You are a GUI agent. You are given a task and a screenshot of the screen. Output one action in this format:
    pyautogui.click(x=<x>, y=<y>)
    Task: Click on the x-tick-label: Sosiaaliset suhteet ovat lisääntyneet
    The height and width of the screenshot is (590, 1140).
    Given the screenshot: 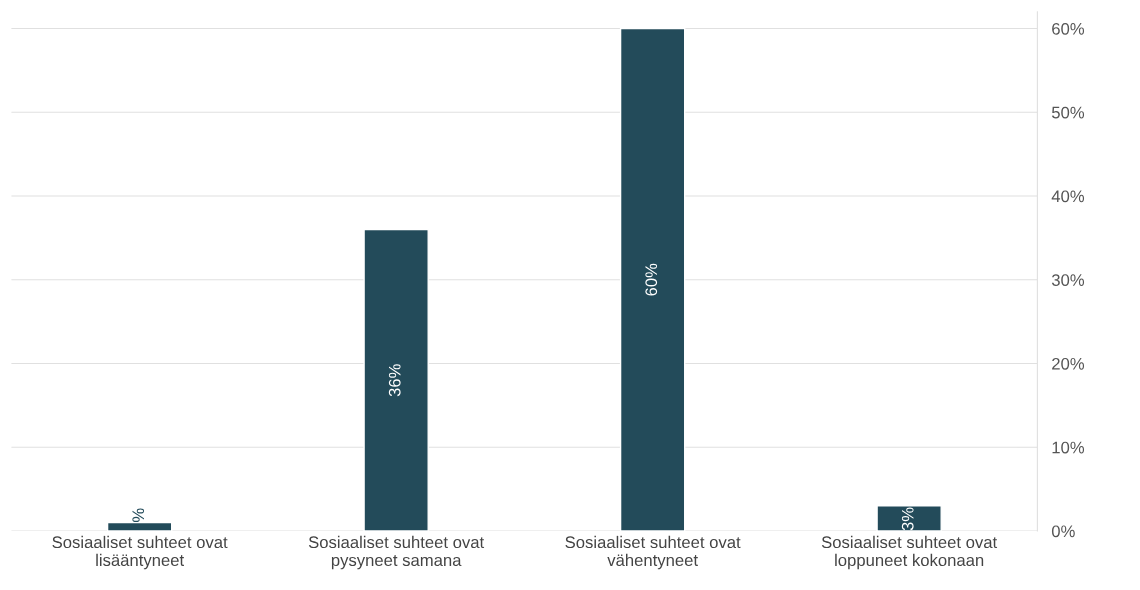 What is the action you would take?
    pyautogui.click(x=140, y=552)
    